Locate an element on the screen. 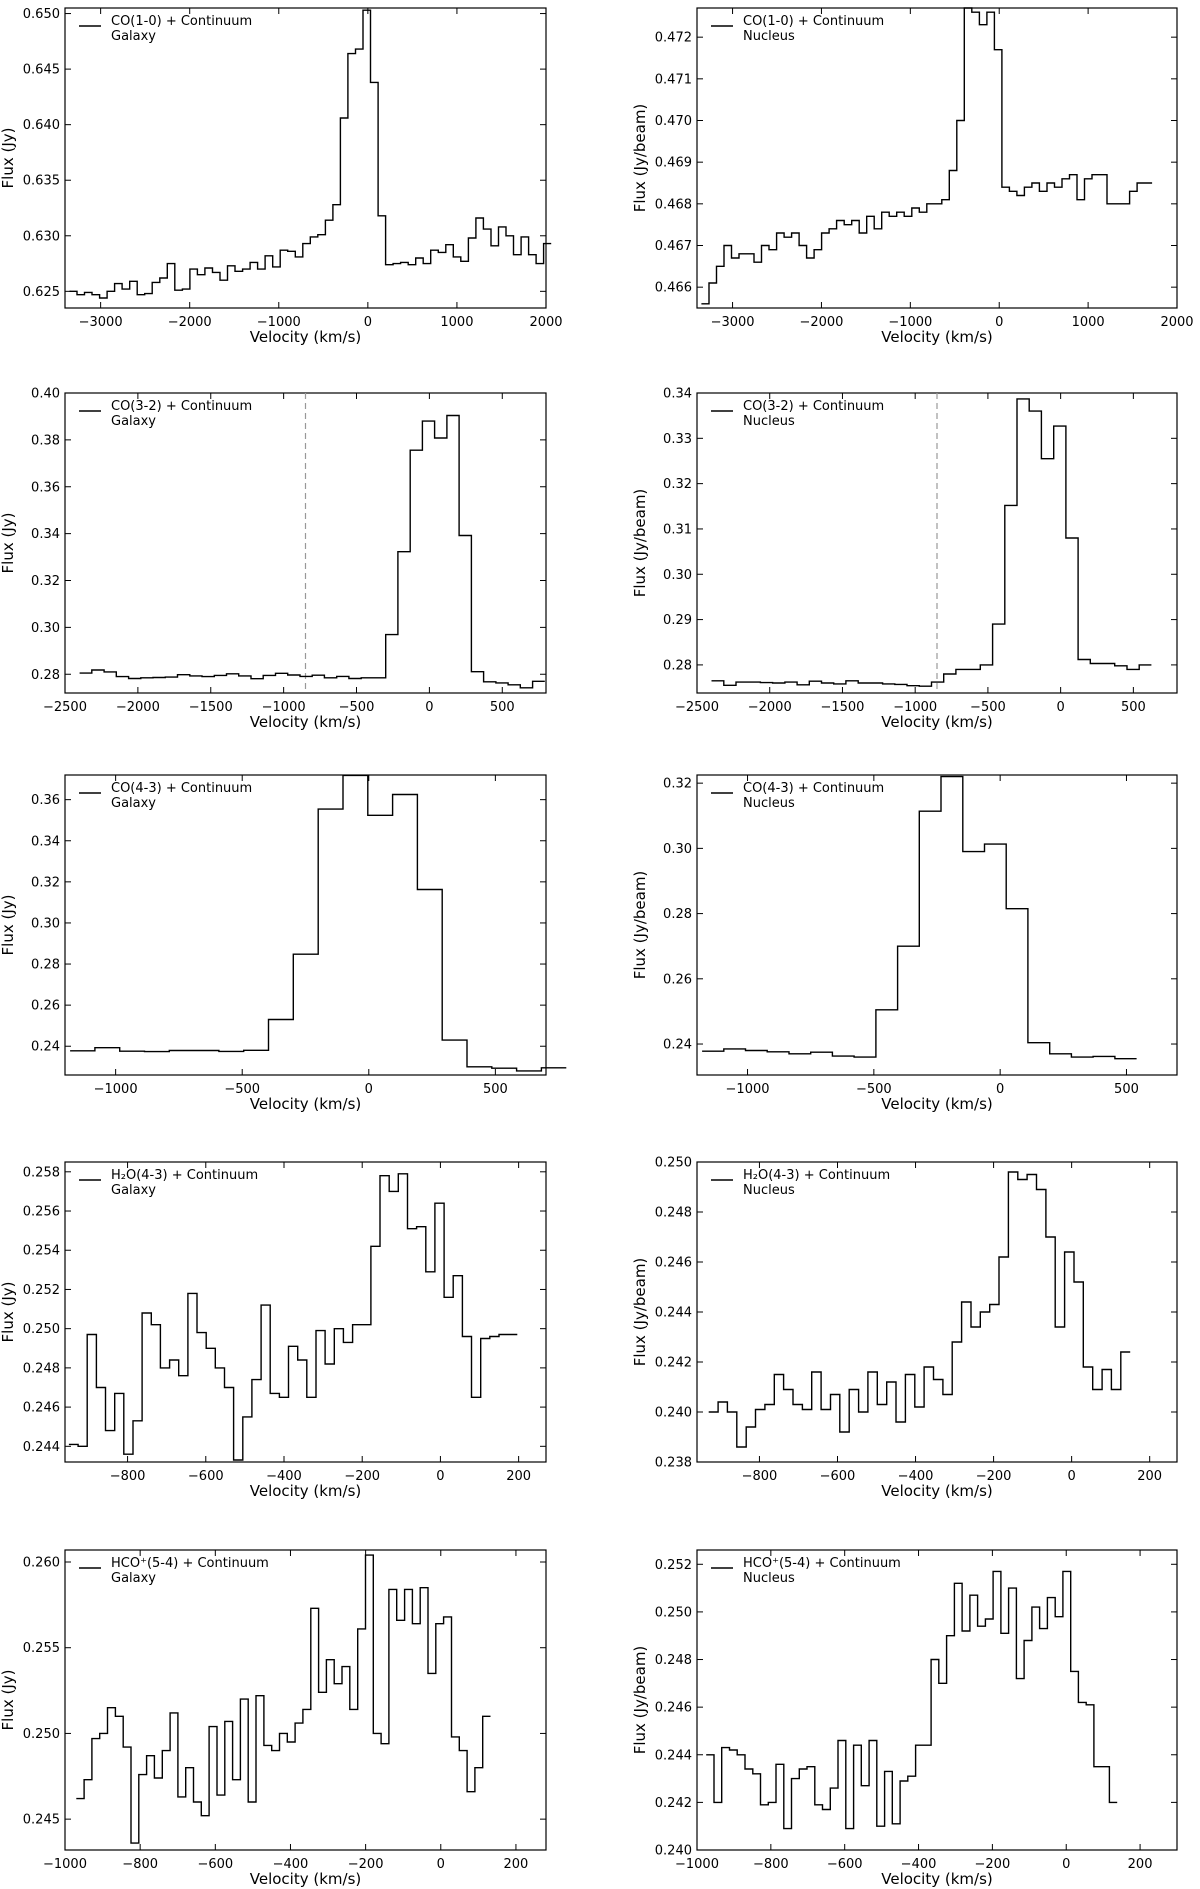 The image size is (1200, 1889). y-tick-label: 0.250 is located at coordinates (41, 1329).